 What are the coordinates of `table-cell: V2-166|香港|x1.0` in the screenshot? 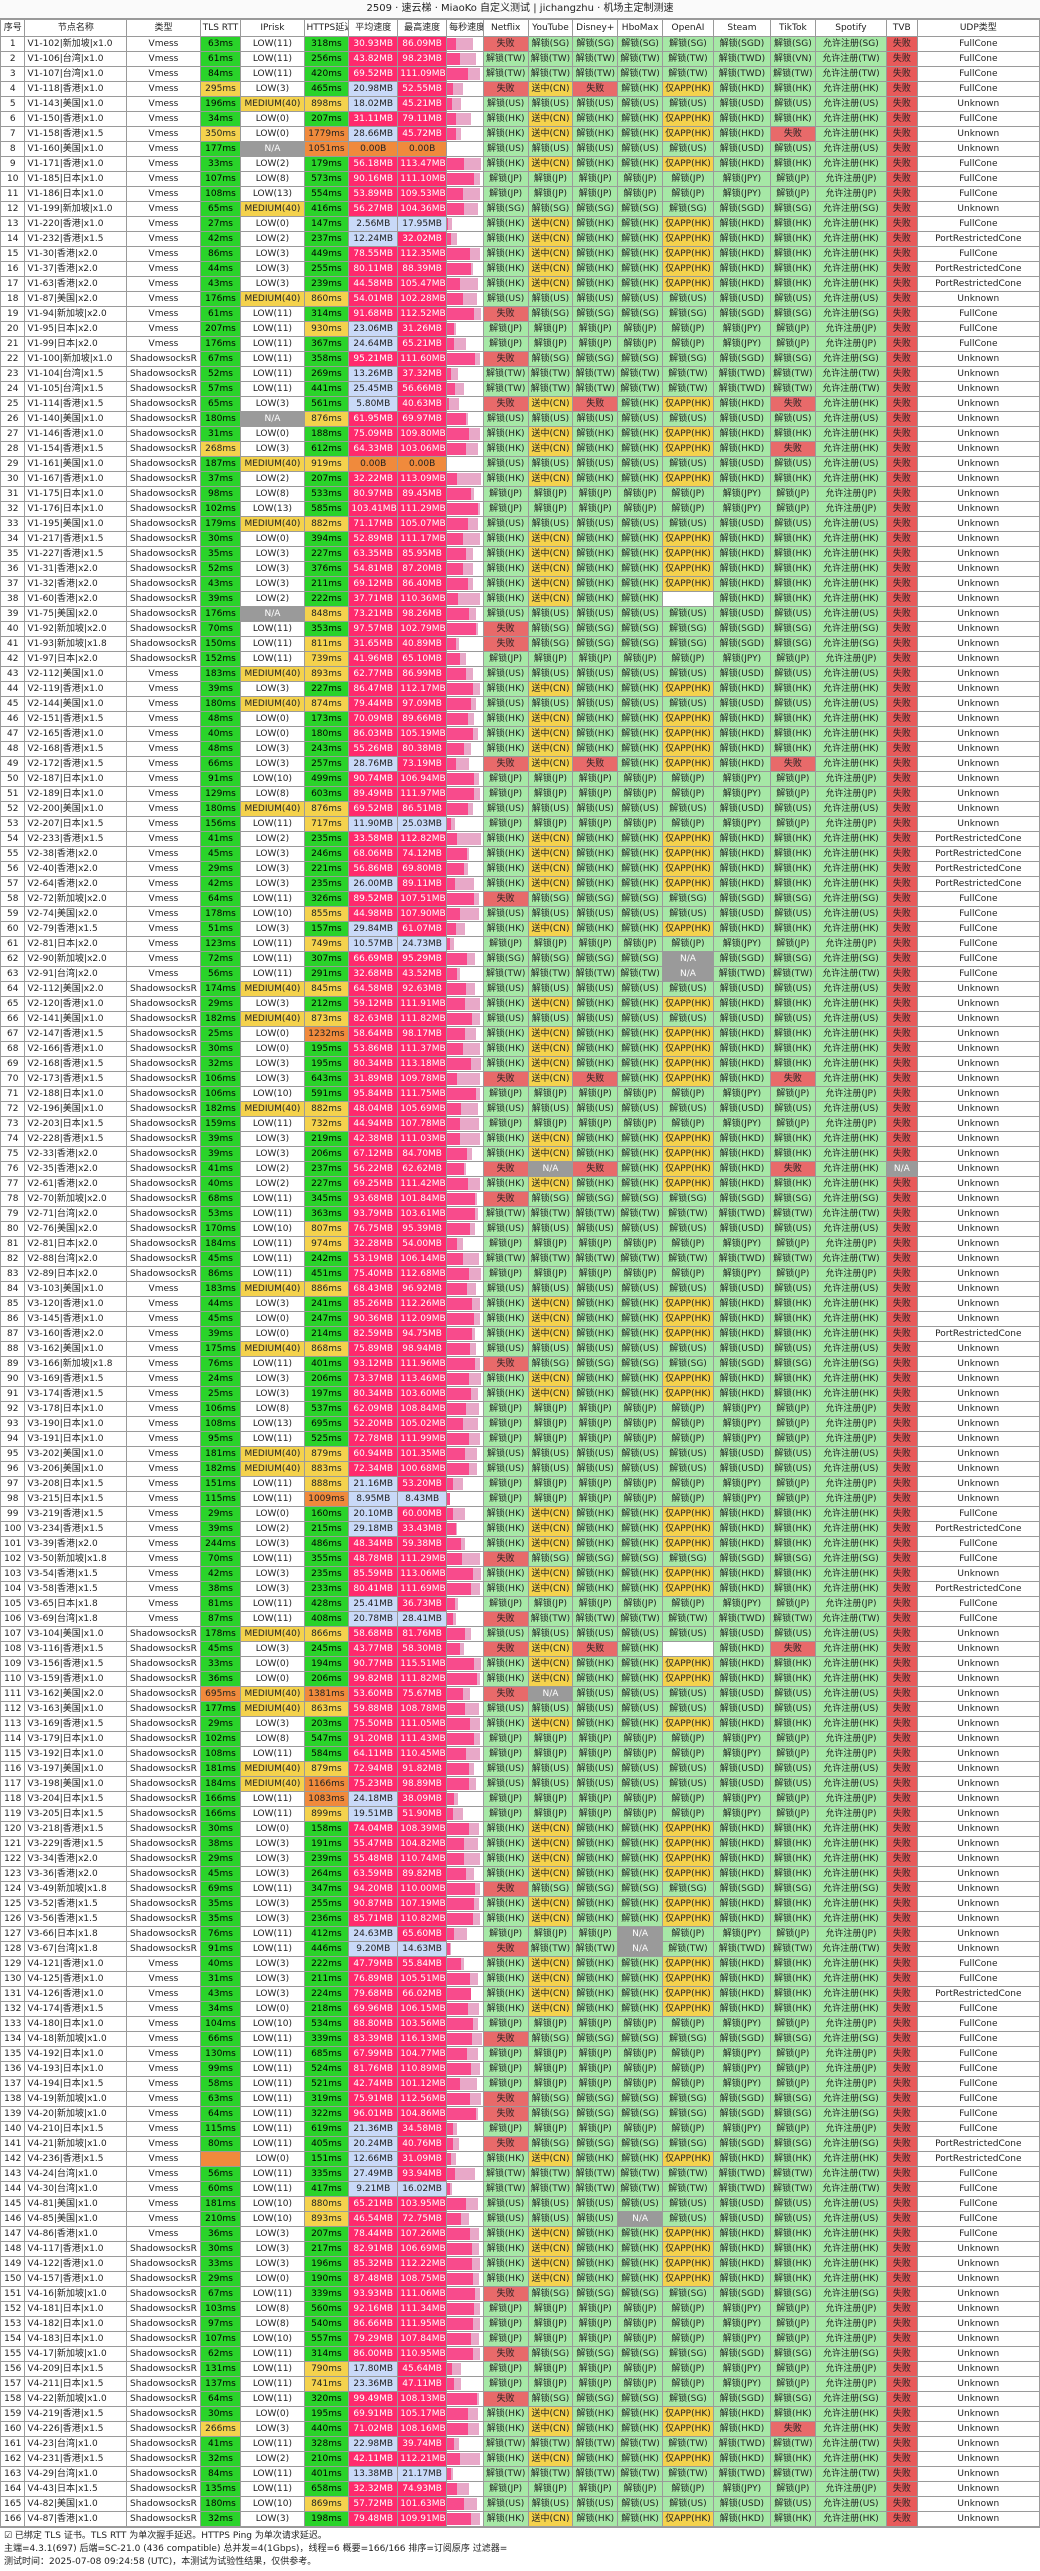 It's located at (76, 1049).